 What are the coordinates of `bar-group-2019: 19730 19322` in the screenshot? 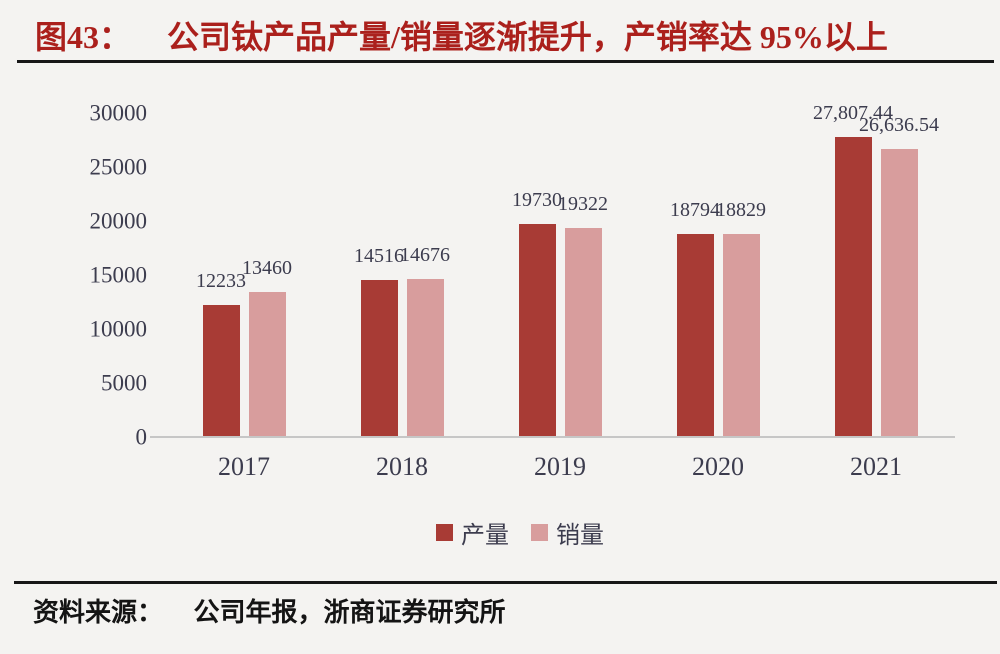 It's located at (560, 275).